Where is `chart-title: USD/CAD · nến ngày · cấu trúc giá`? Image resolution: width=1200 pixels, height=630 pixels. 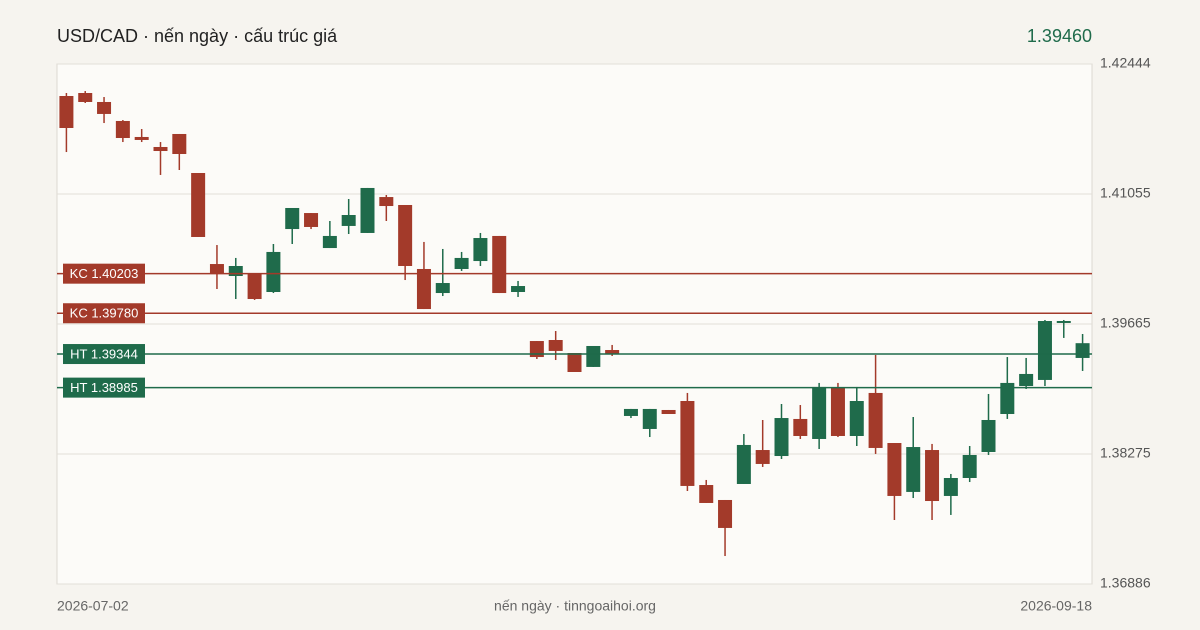 chart-title: USD/CAD · nến ngày · cấu trúc giá is located at coordinates (197, 36).